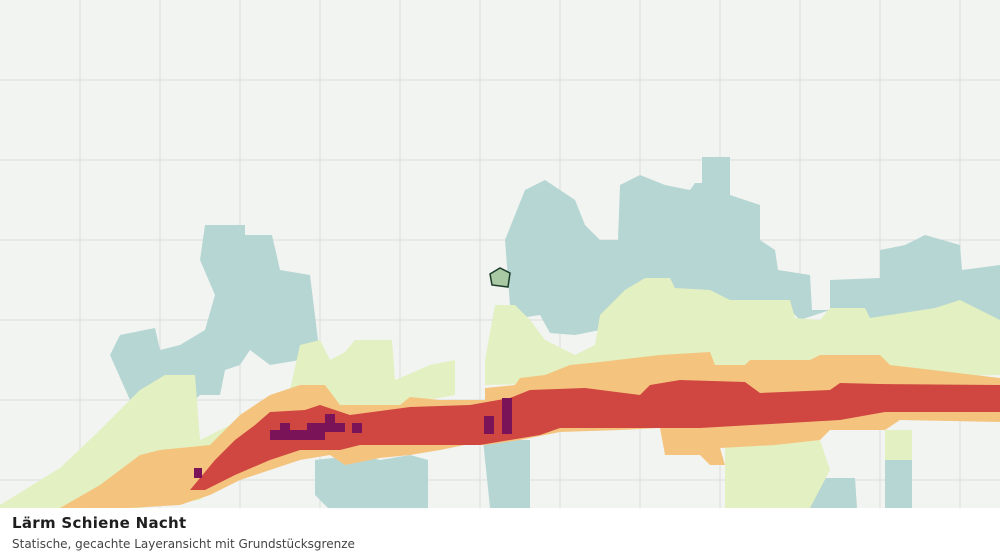 The image size is (1000, 560). I want to click on parcel-boundary, so click(500, 277).